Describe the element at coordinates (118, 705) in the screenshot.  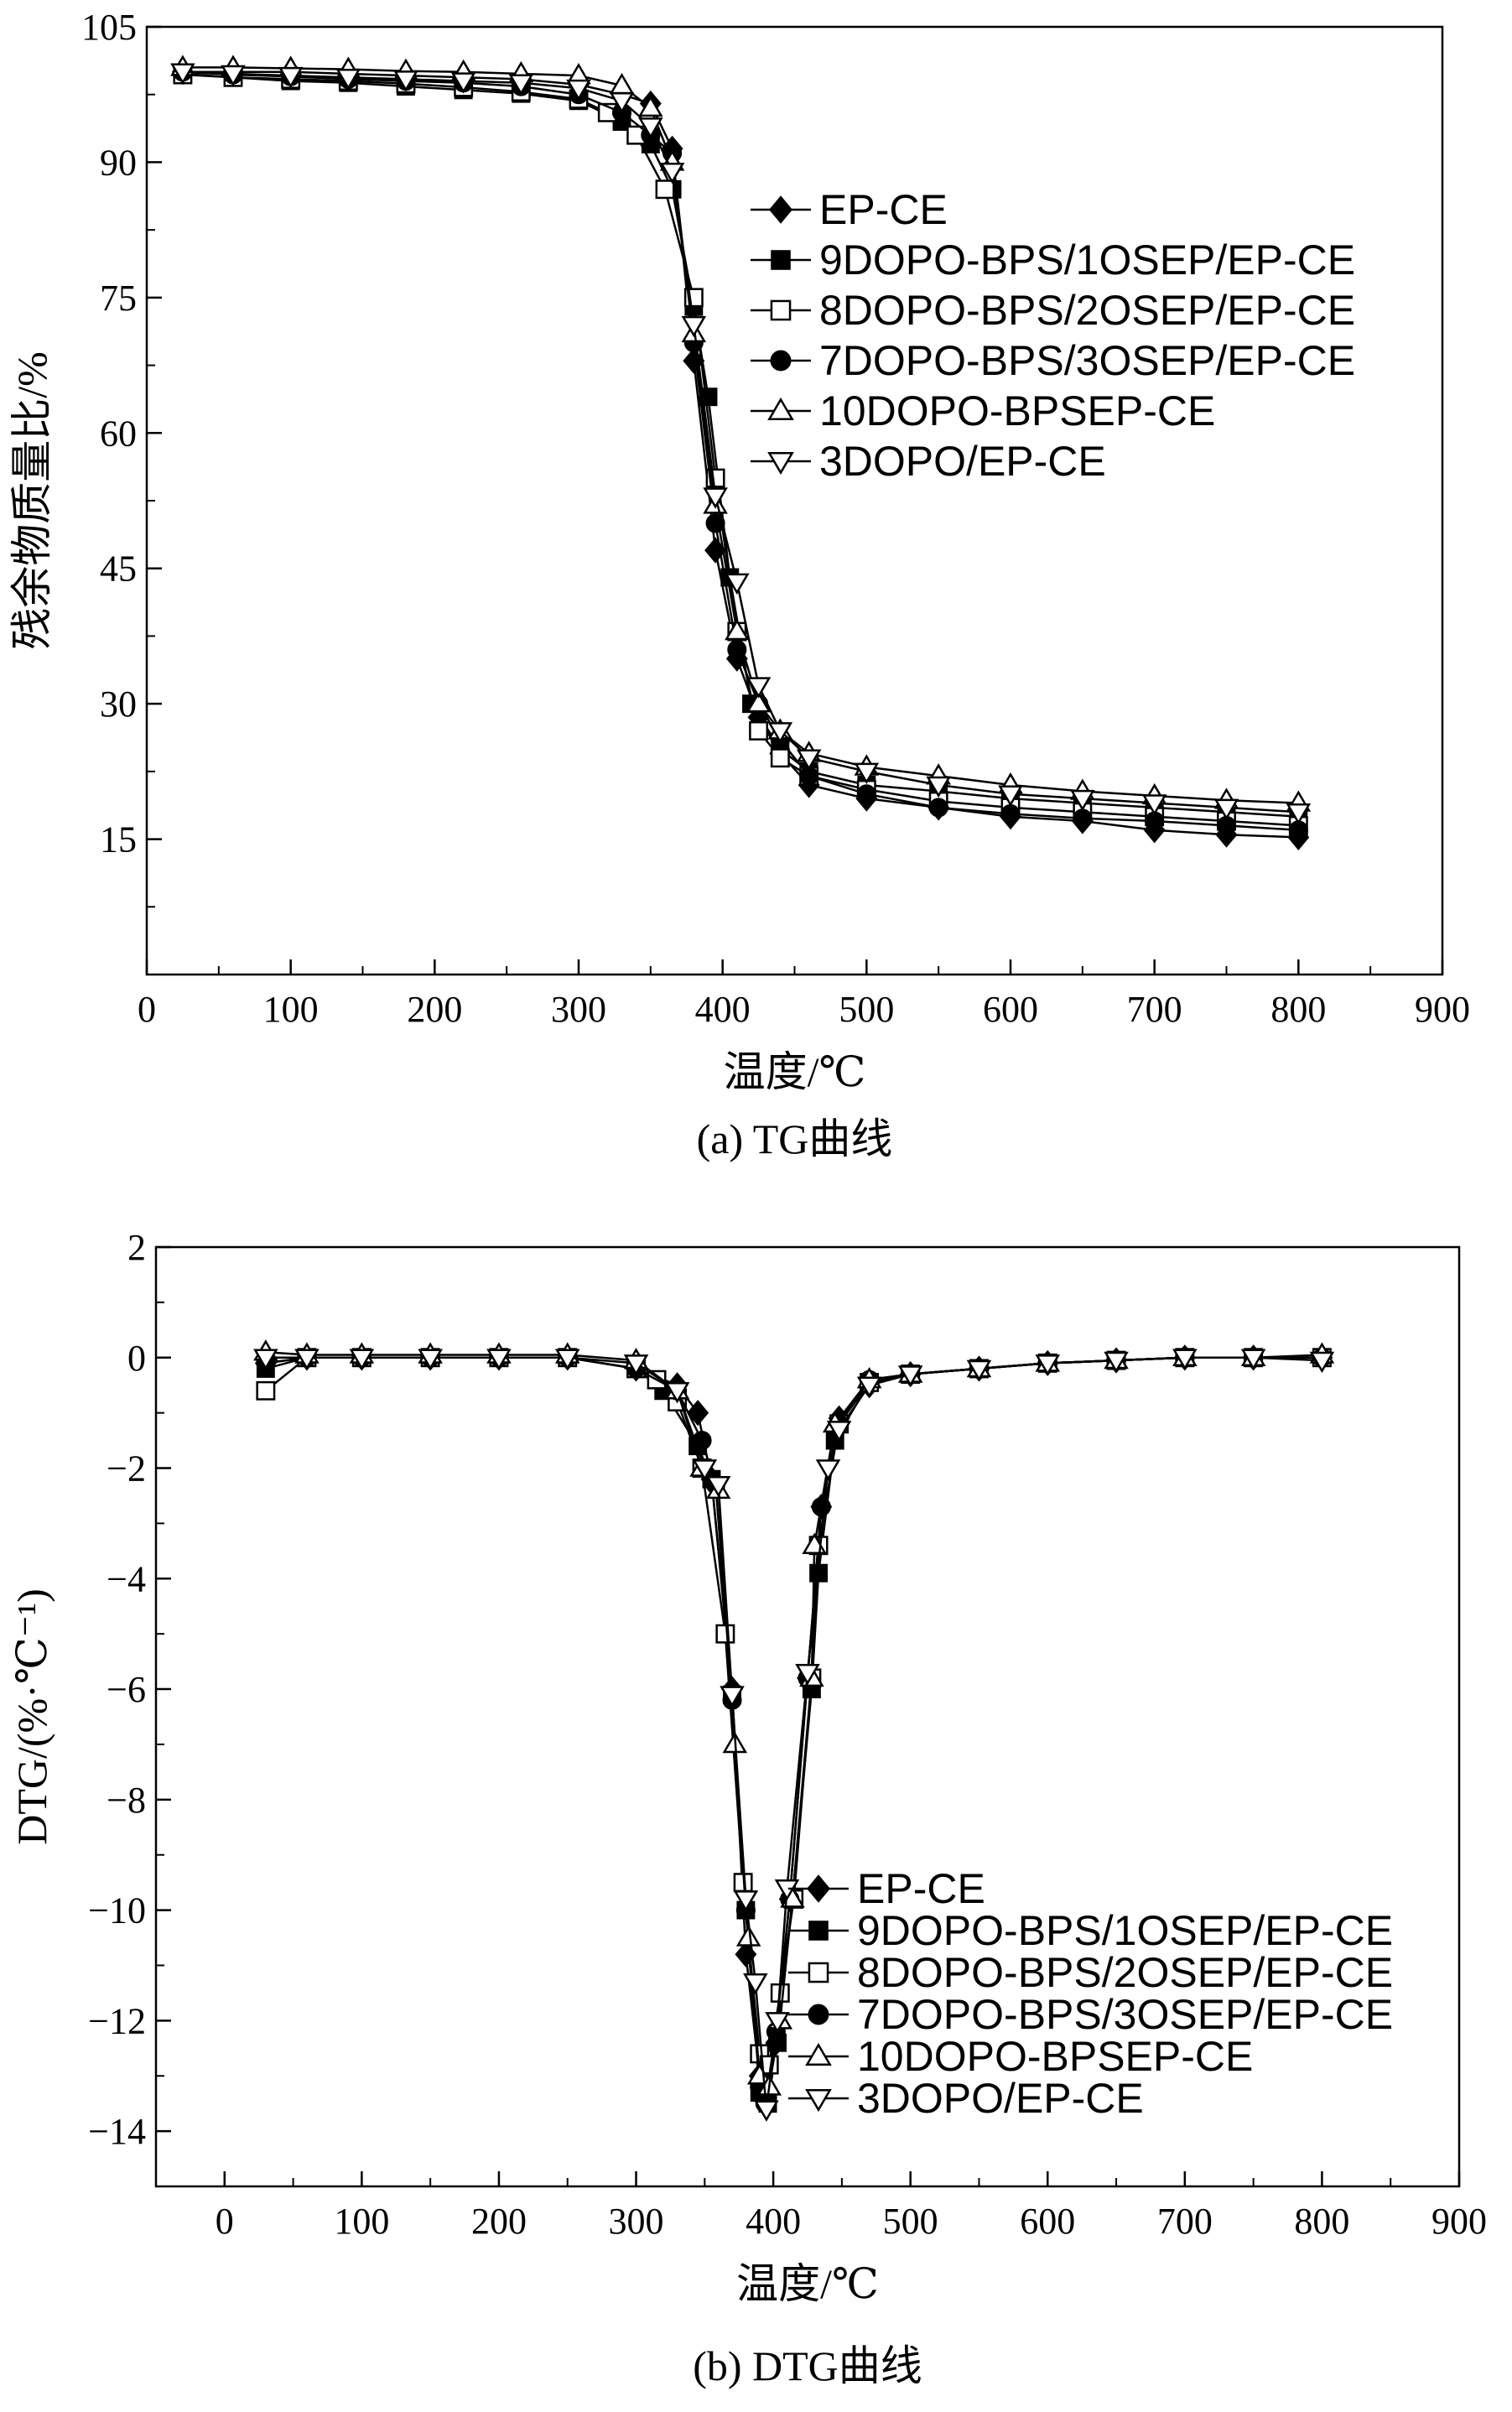
I see `y-tick-label: 30` at that location.